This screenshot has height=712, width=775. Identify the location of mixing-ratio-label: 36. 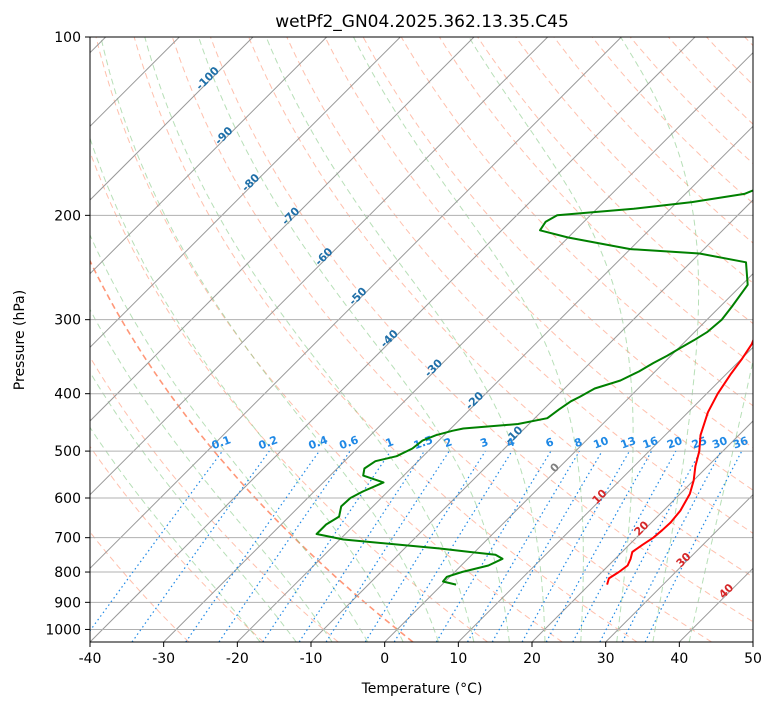
(740, 443).